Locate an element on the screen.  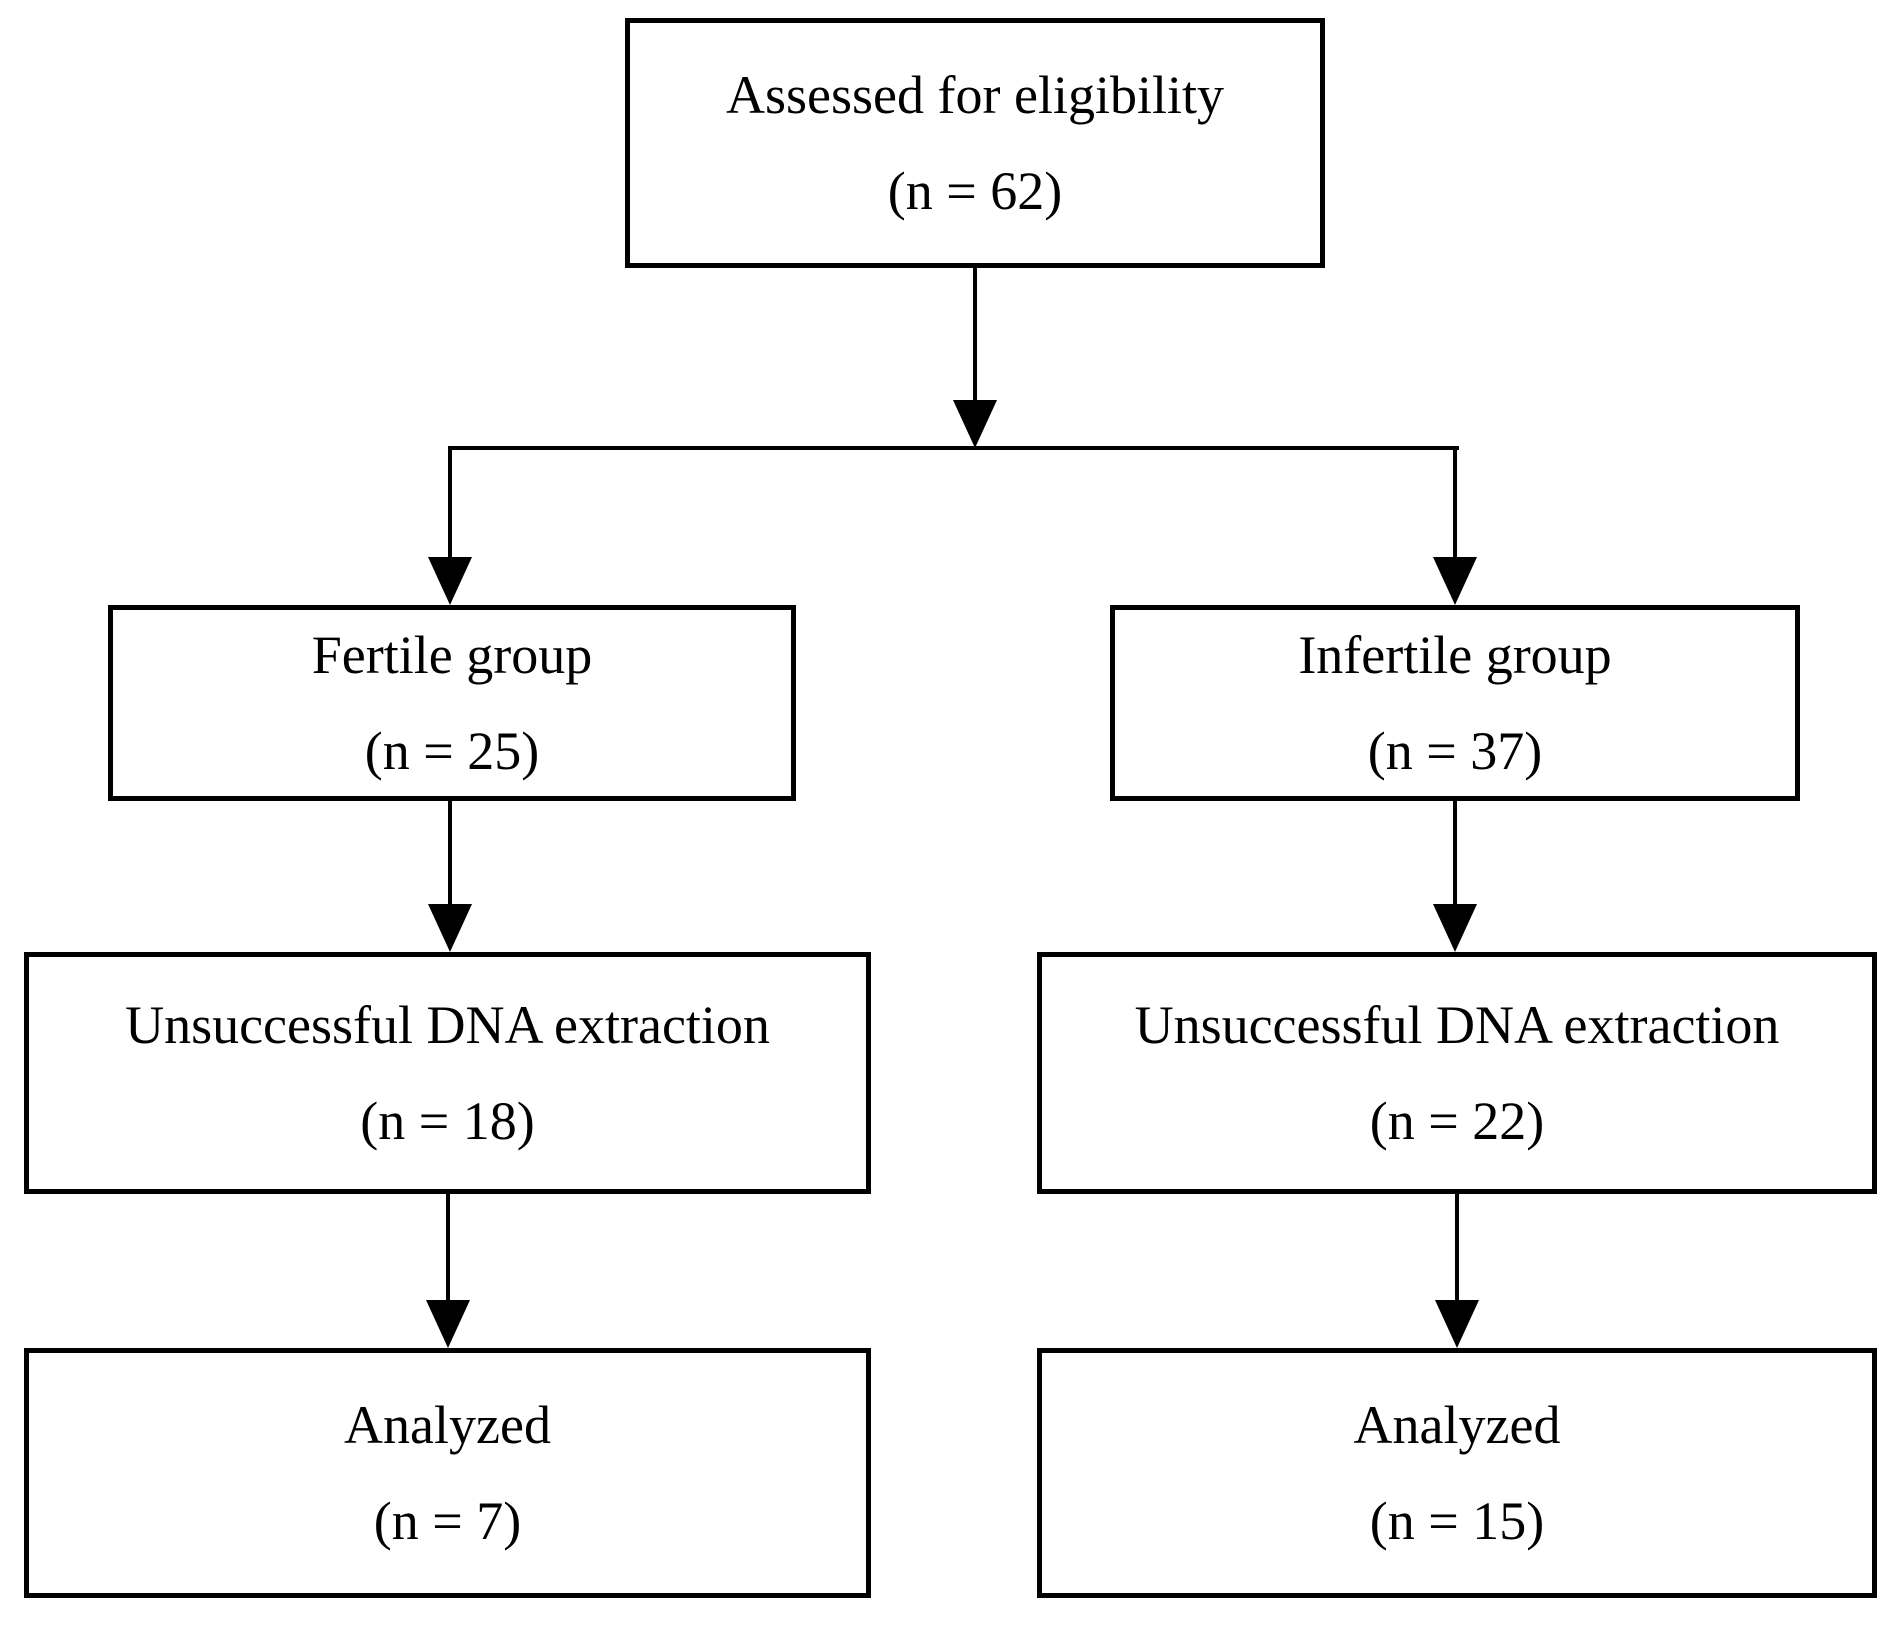
infertile-unsuccessful-label: Unsuccessful DNA extraction is located at coordinates (1457, 1025).